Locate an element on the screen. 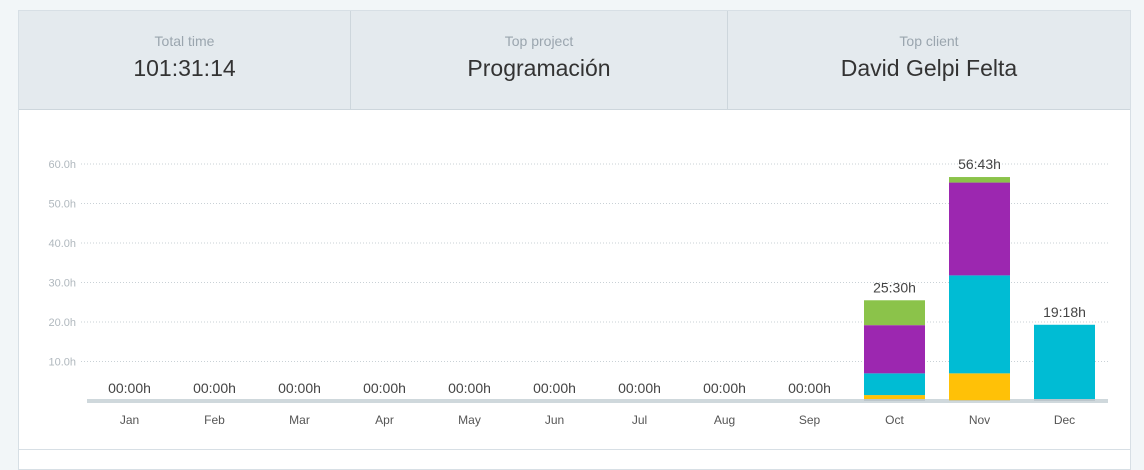 The image size is (1144, 470). top-project-stat: Top project Programación is located at coordinates (539, 60).